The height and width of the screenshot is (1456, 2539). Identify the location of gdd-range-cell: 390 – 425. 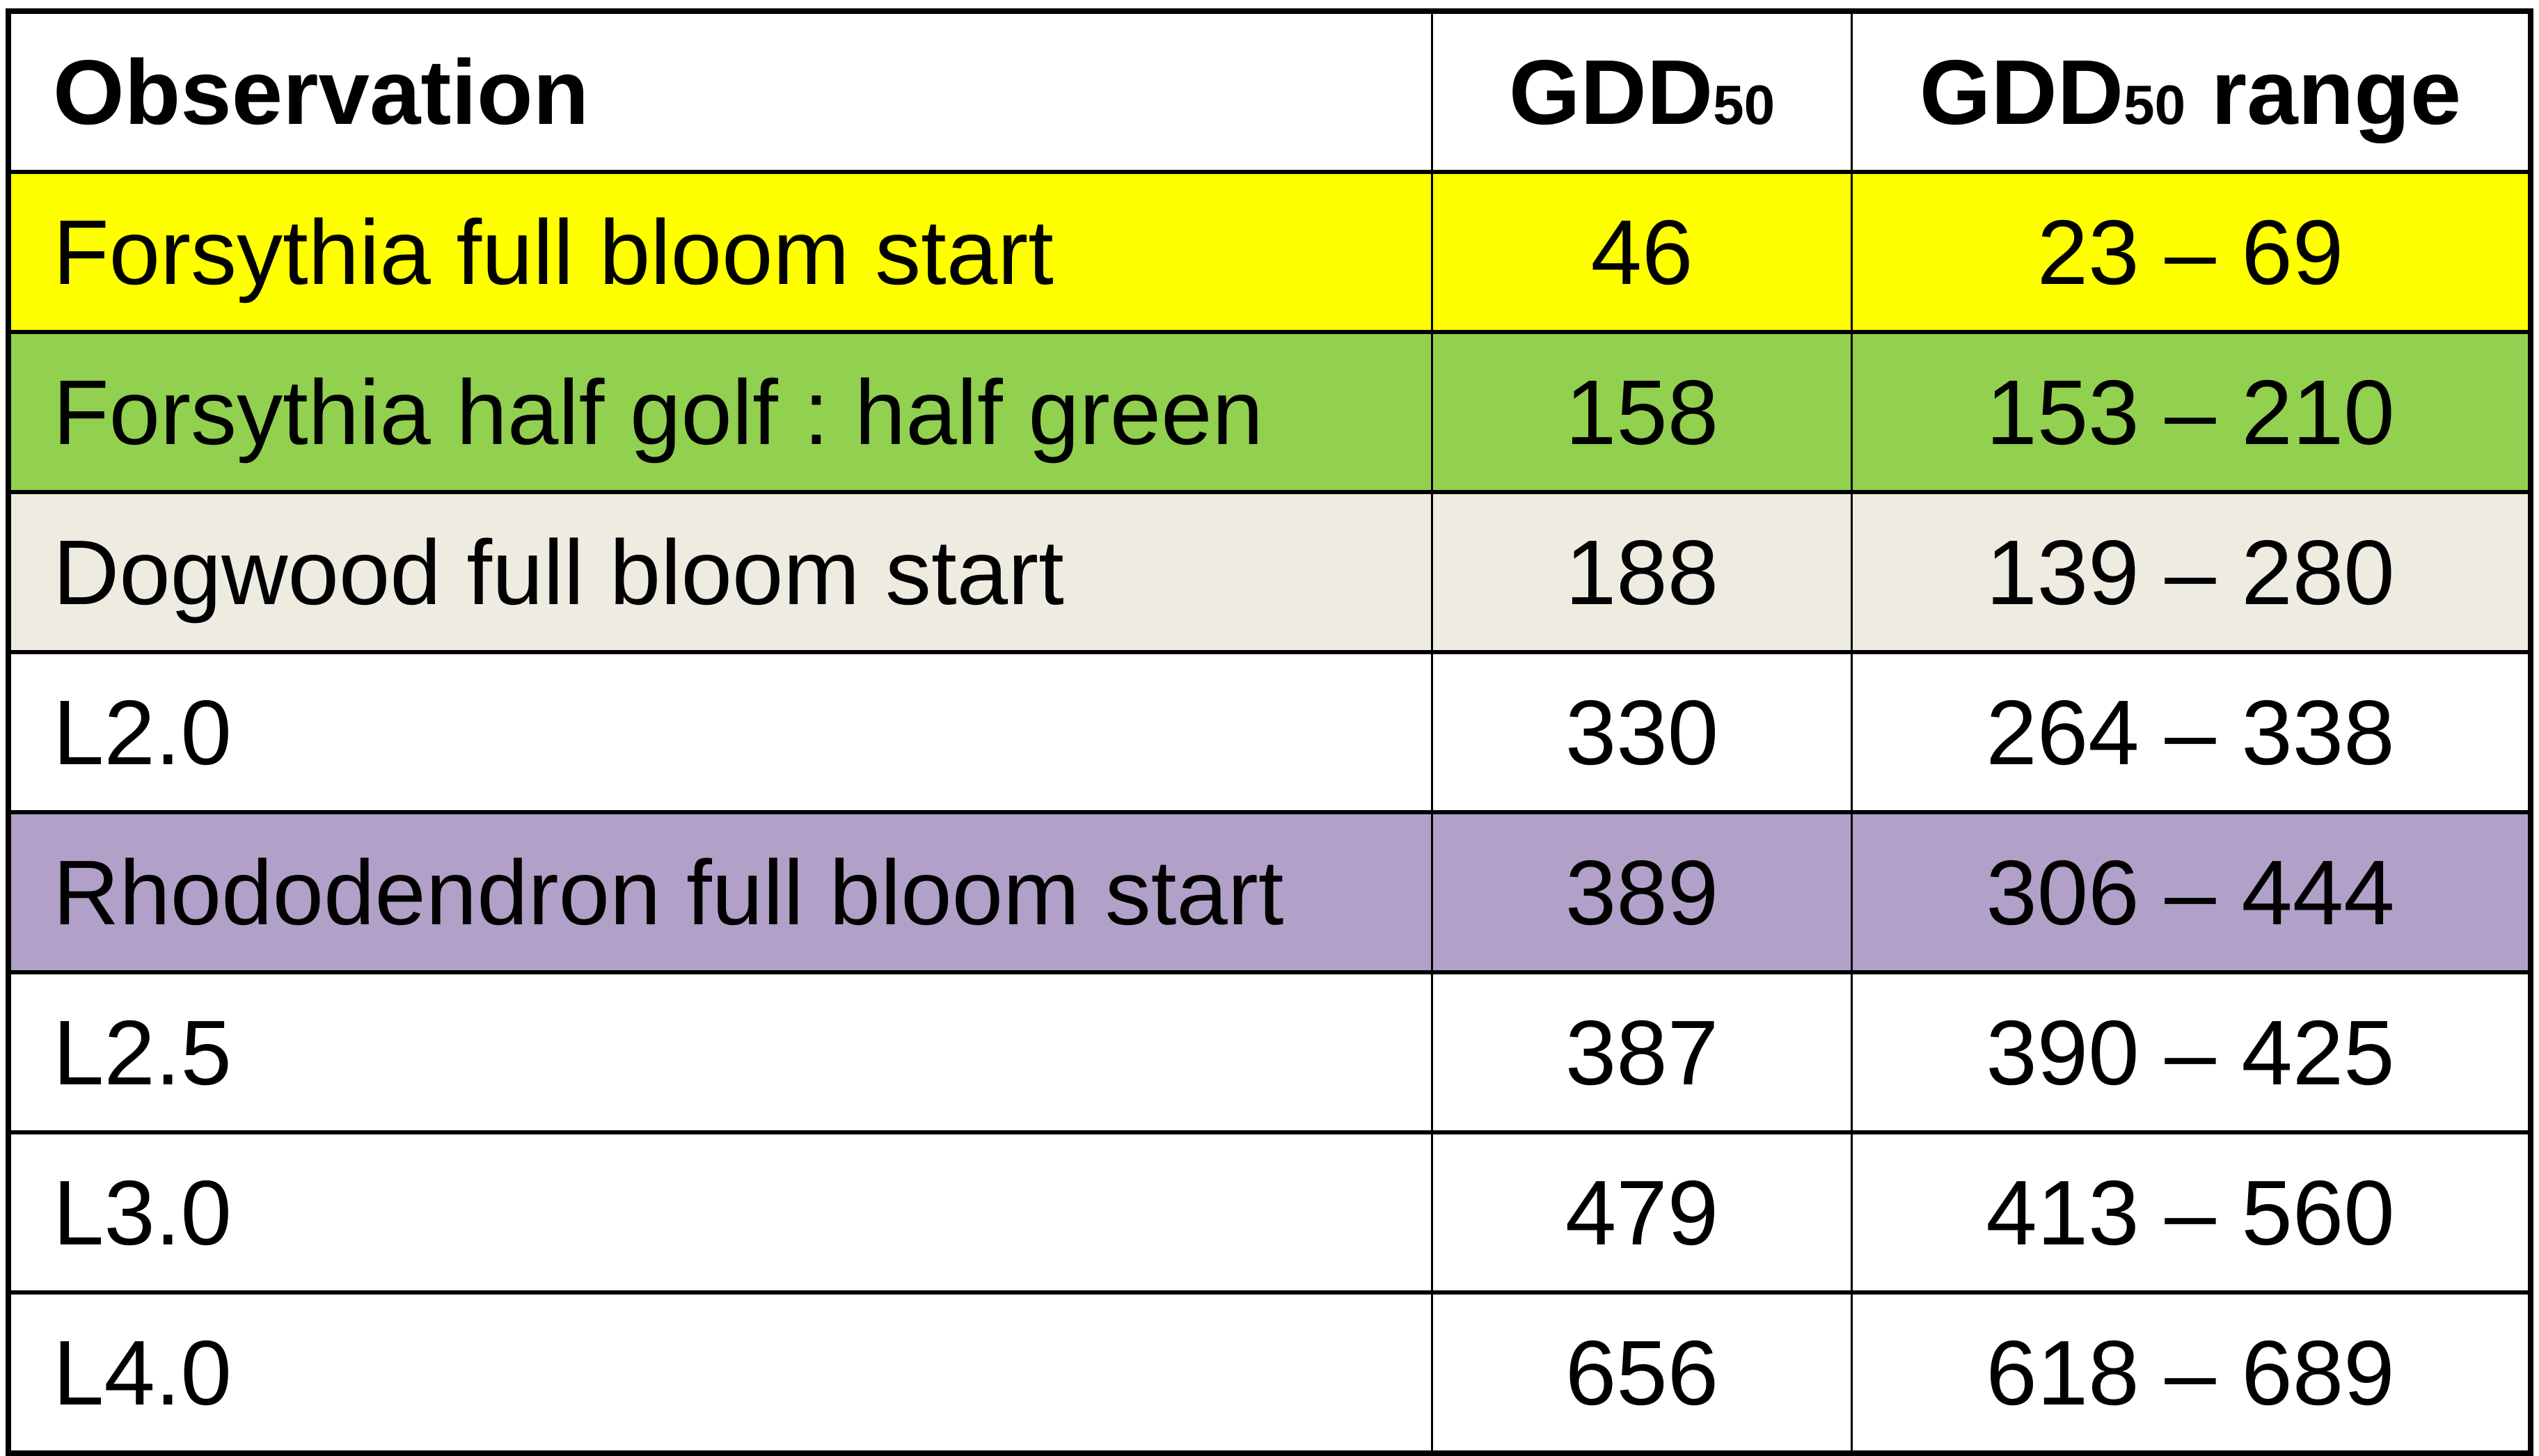
(2191, 1052).